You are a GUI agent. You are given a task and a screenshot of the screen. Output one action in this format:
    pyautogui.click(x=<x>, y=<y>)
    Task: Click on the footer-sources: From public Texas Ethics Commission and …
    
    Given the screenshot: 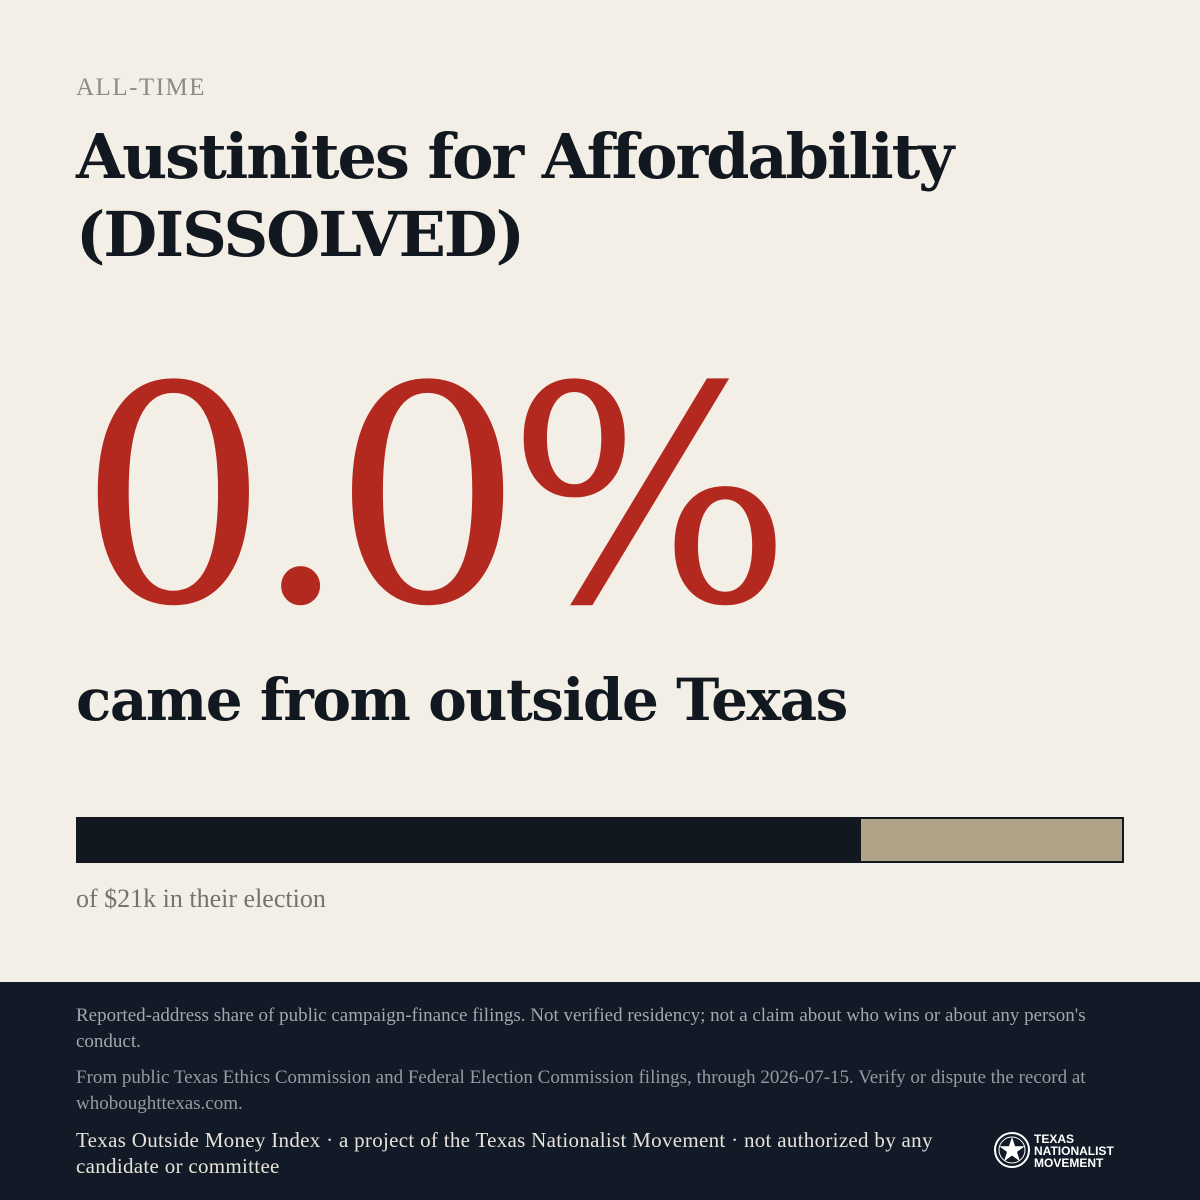 What is the action you would take?
    pyautogui.click(x=581, y=1090)
    